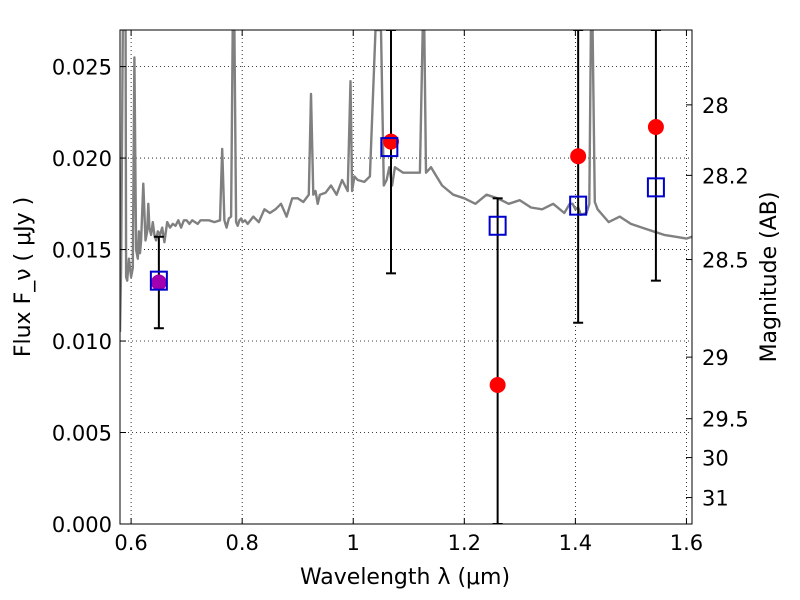 Image resolution: width=800 pixels, height=600 pixels. I want to click on x-tick-label: 0.6, so click(130, 543).